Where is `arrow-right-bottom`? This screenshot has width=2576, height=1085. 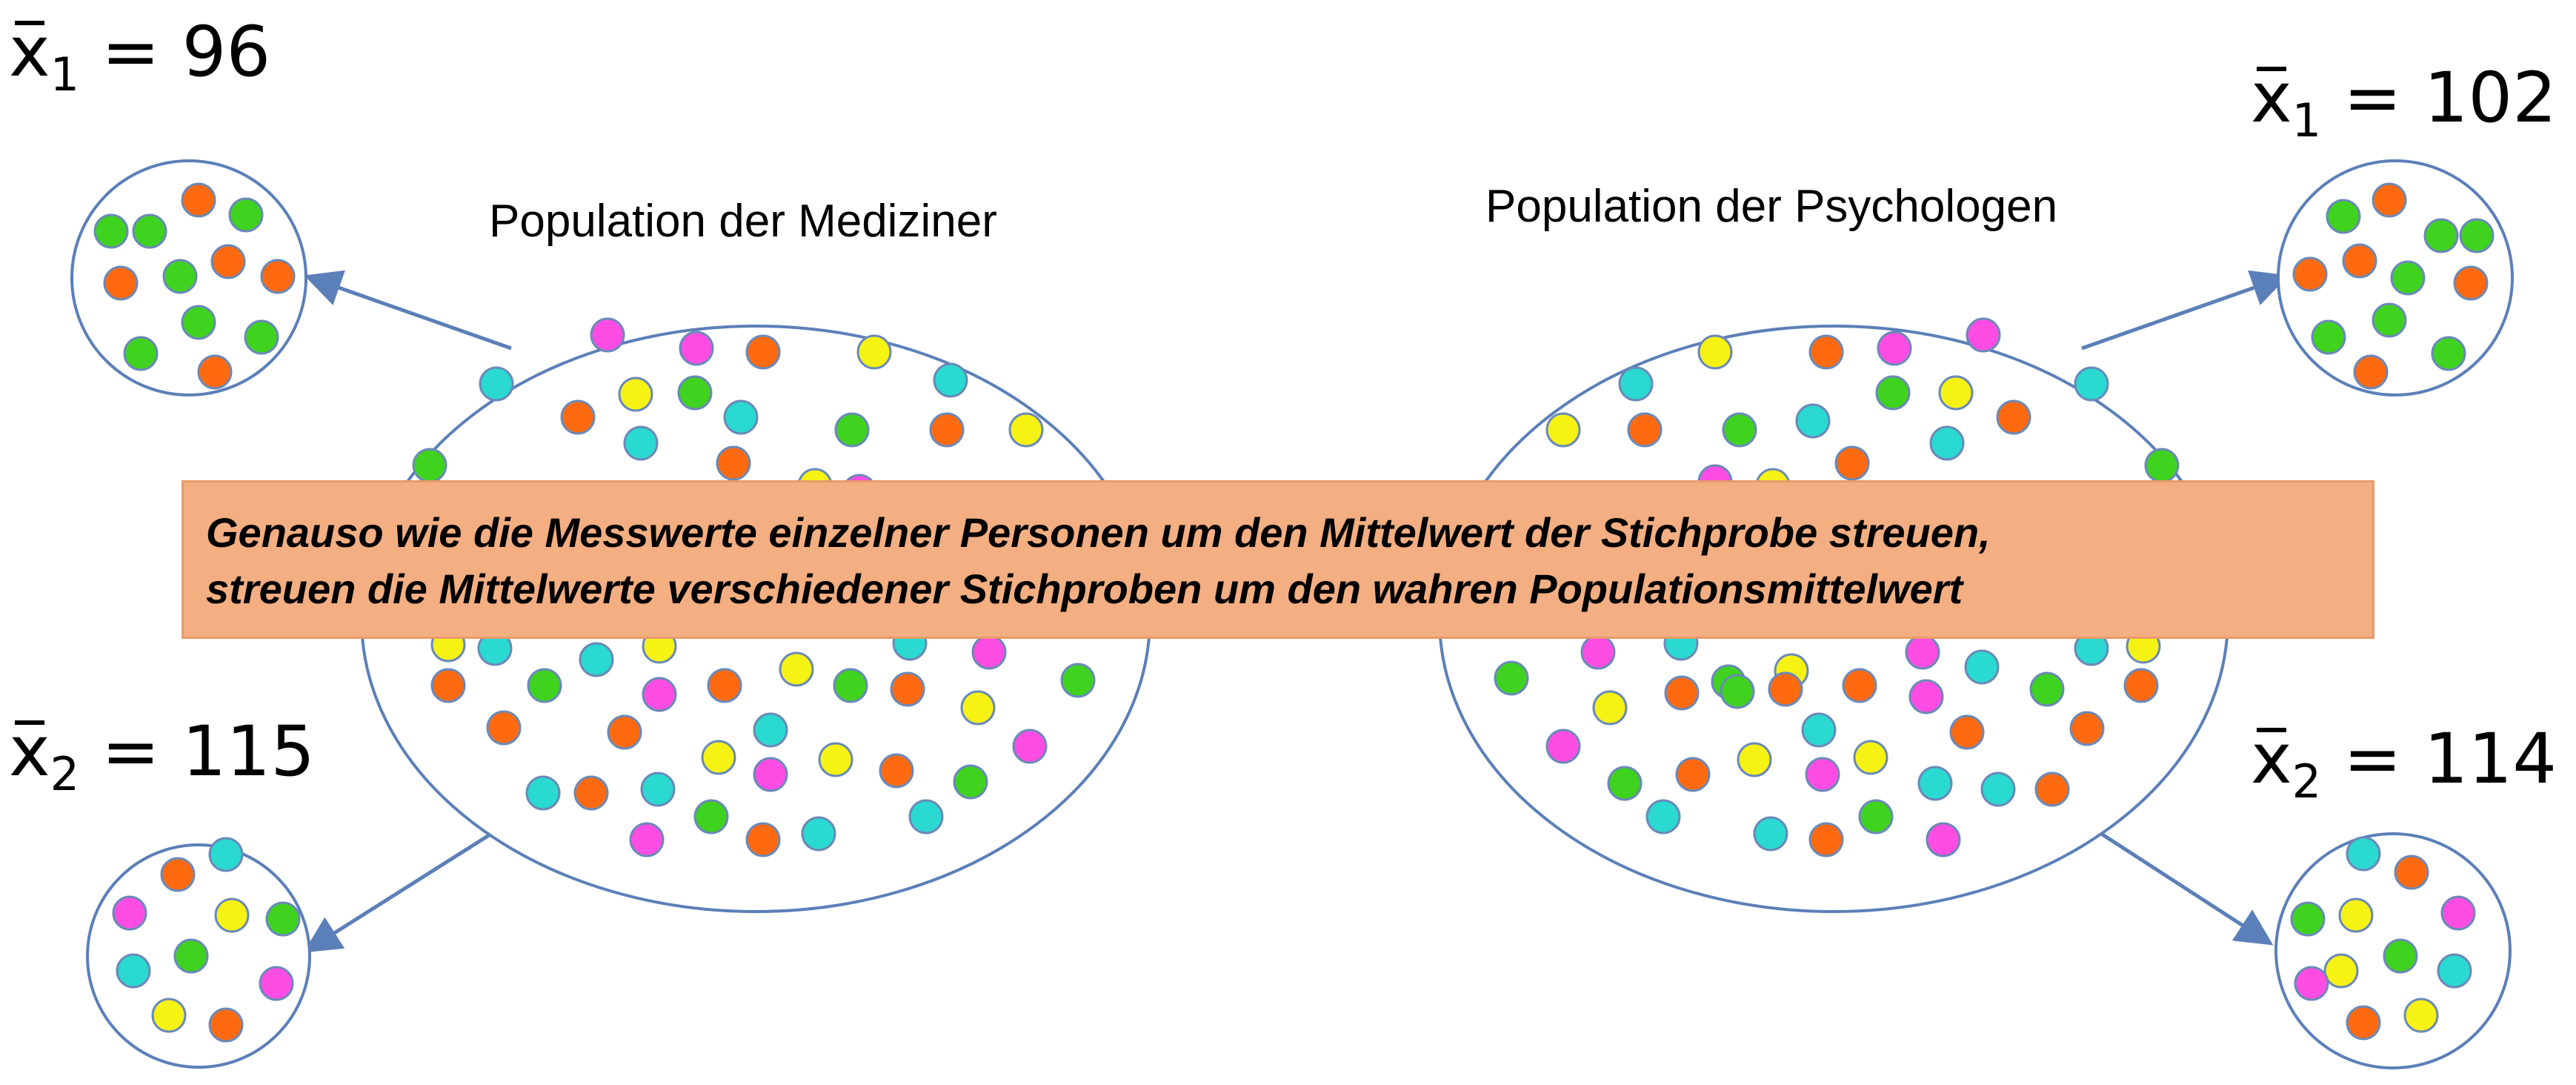 arrow-right-bottom is located at coordinates (2177, 882).